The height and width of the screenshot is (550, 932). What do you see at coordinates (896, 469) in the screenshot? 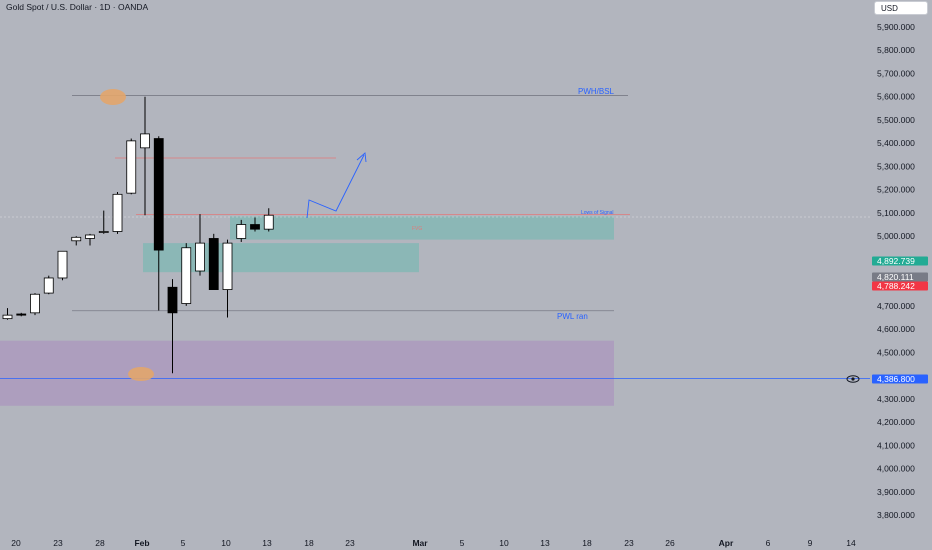
I see `price-tick-label: 4,000.000` at bounding box center [896, 469].